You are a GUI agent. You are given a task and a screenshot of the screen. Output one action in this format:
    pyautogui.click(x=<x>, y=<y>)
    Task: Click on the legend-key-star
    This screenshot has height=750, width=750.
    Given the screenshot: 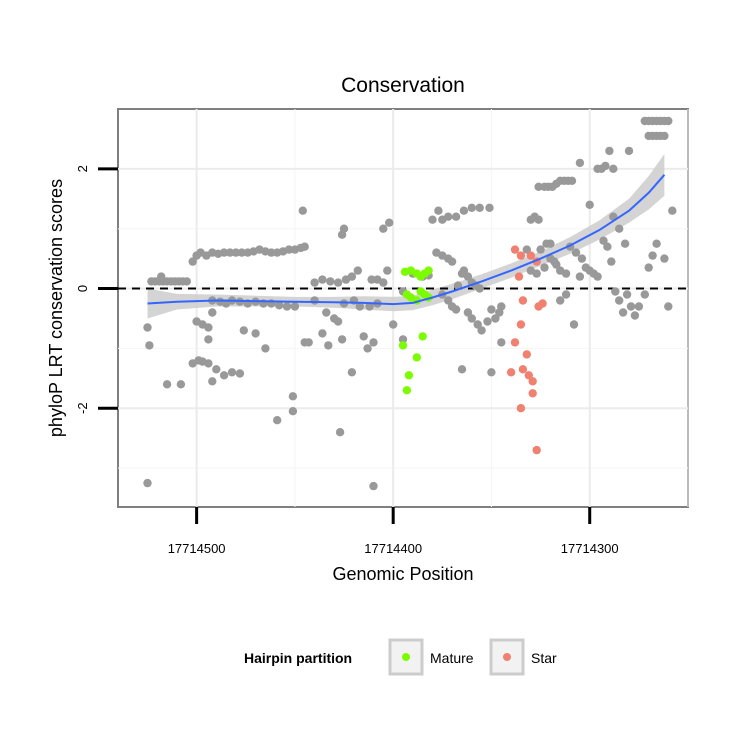 What is the action you would take?
    pyautogui.click(x=507, y=657)
    